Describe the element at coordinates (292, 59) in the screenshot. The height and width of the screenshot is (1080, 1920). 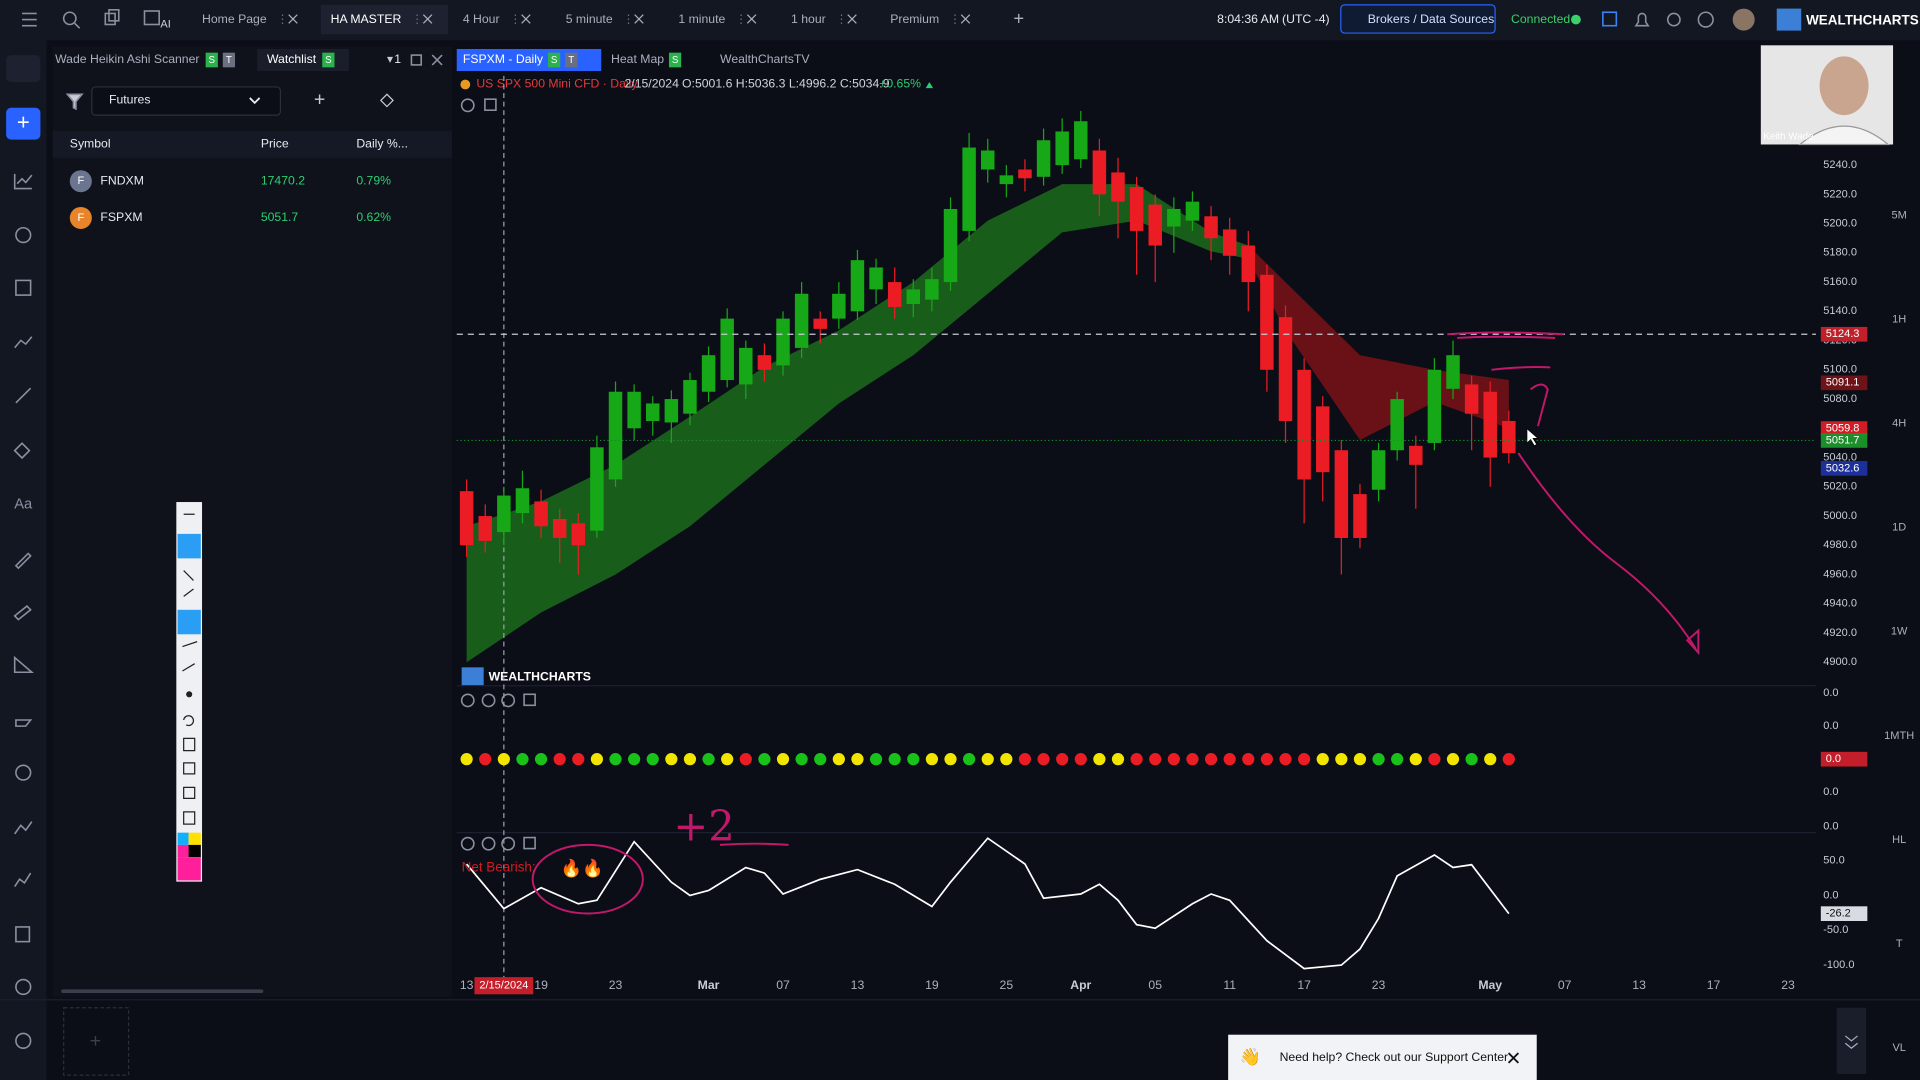
I see `panel-tab: Watchlist` at that location.